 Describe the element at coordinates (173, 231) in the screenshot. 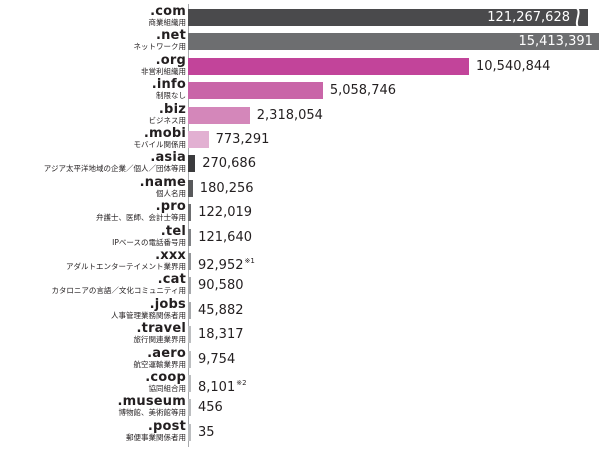

I see `tld-name: .tel` at that location.